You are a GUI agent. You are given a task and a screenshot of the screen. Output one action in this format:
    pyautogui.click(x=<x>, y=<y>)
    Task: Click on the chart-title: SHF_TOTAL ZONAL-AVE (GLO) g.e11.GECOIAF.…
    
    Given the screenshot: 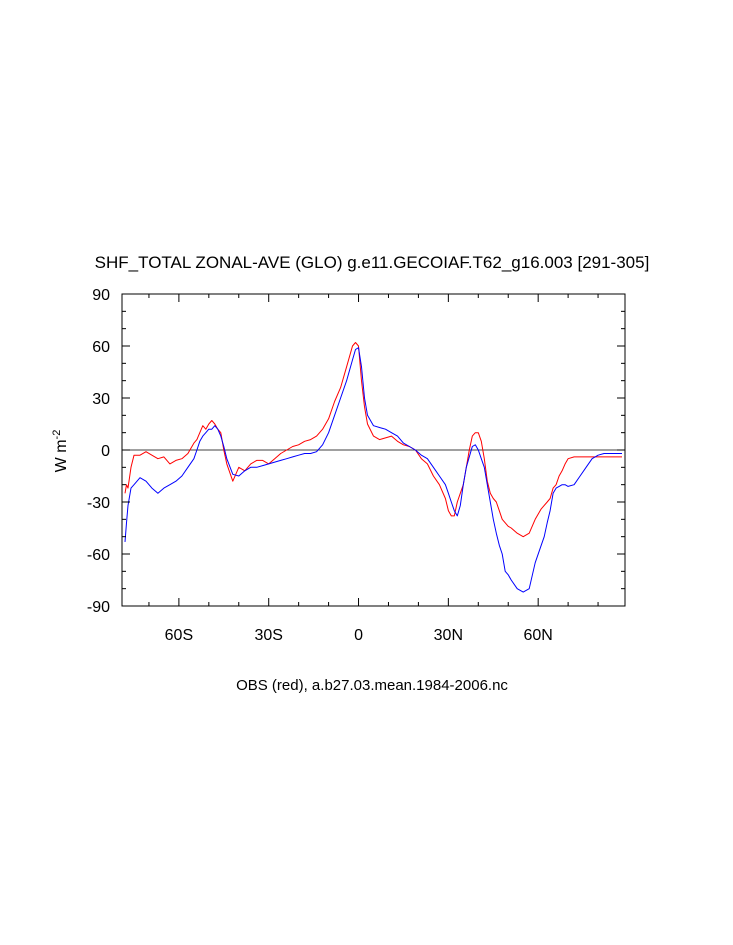 What is the action you would take?
    pyautogui.click(x=372, y=262)
    